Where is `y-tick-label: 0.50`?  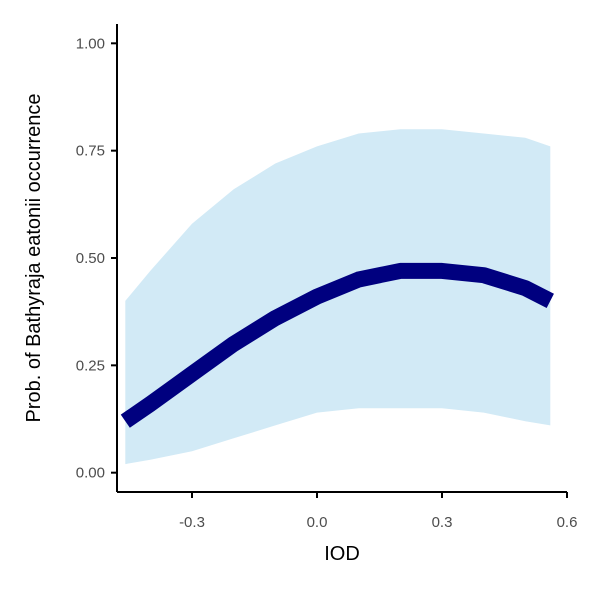 y-tick-label: 0.50 is located at coordinates (90, 258).